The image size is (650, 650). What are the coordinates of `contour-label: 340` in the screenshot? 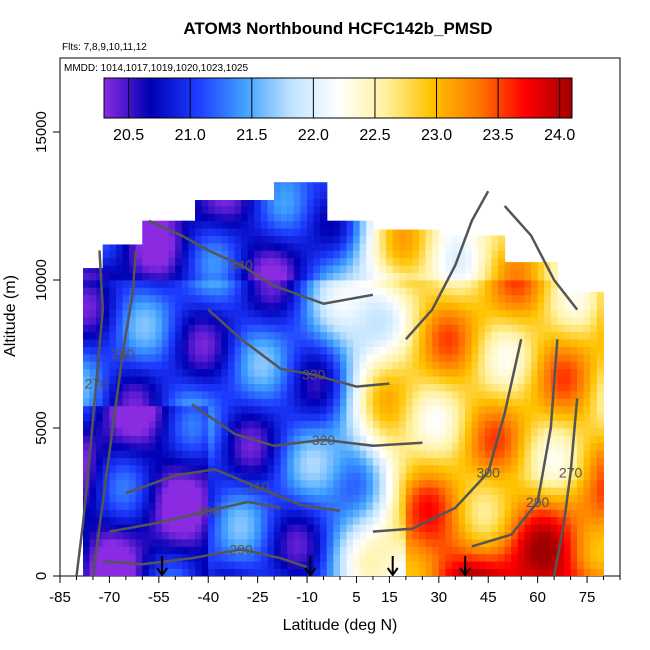 It's located at (241, 265).